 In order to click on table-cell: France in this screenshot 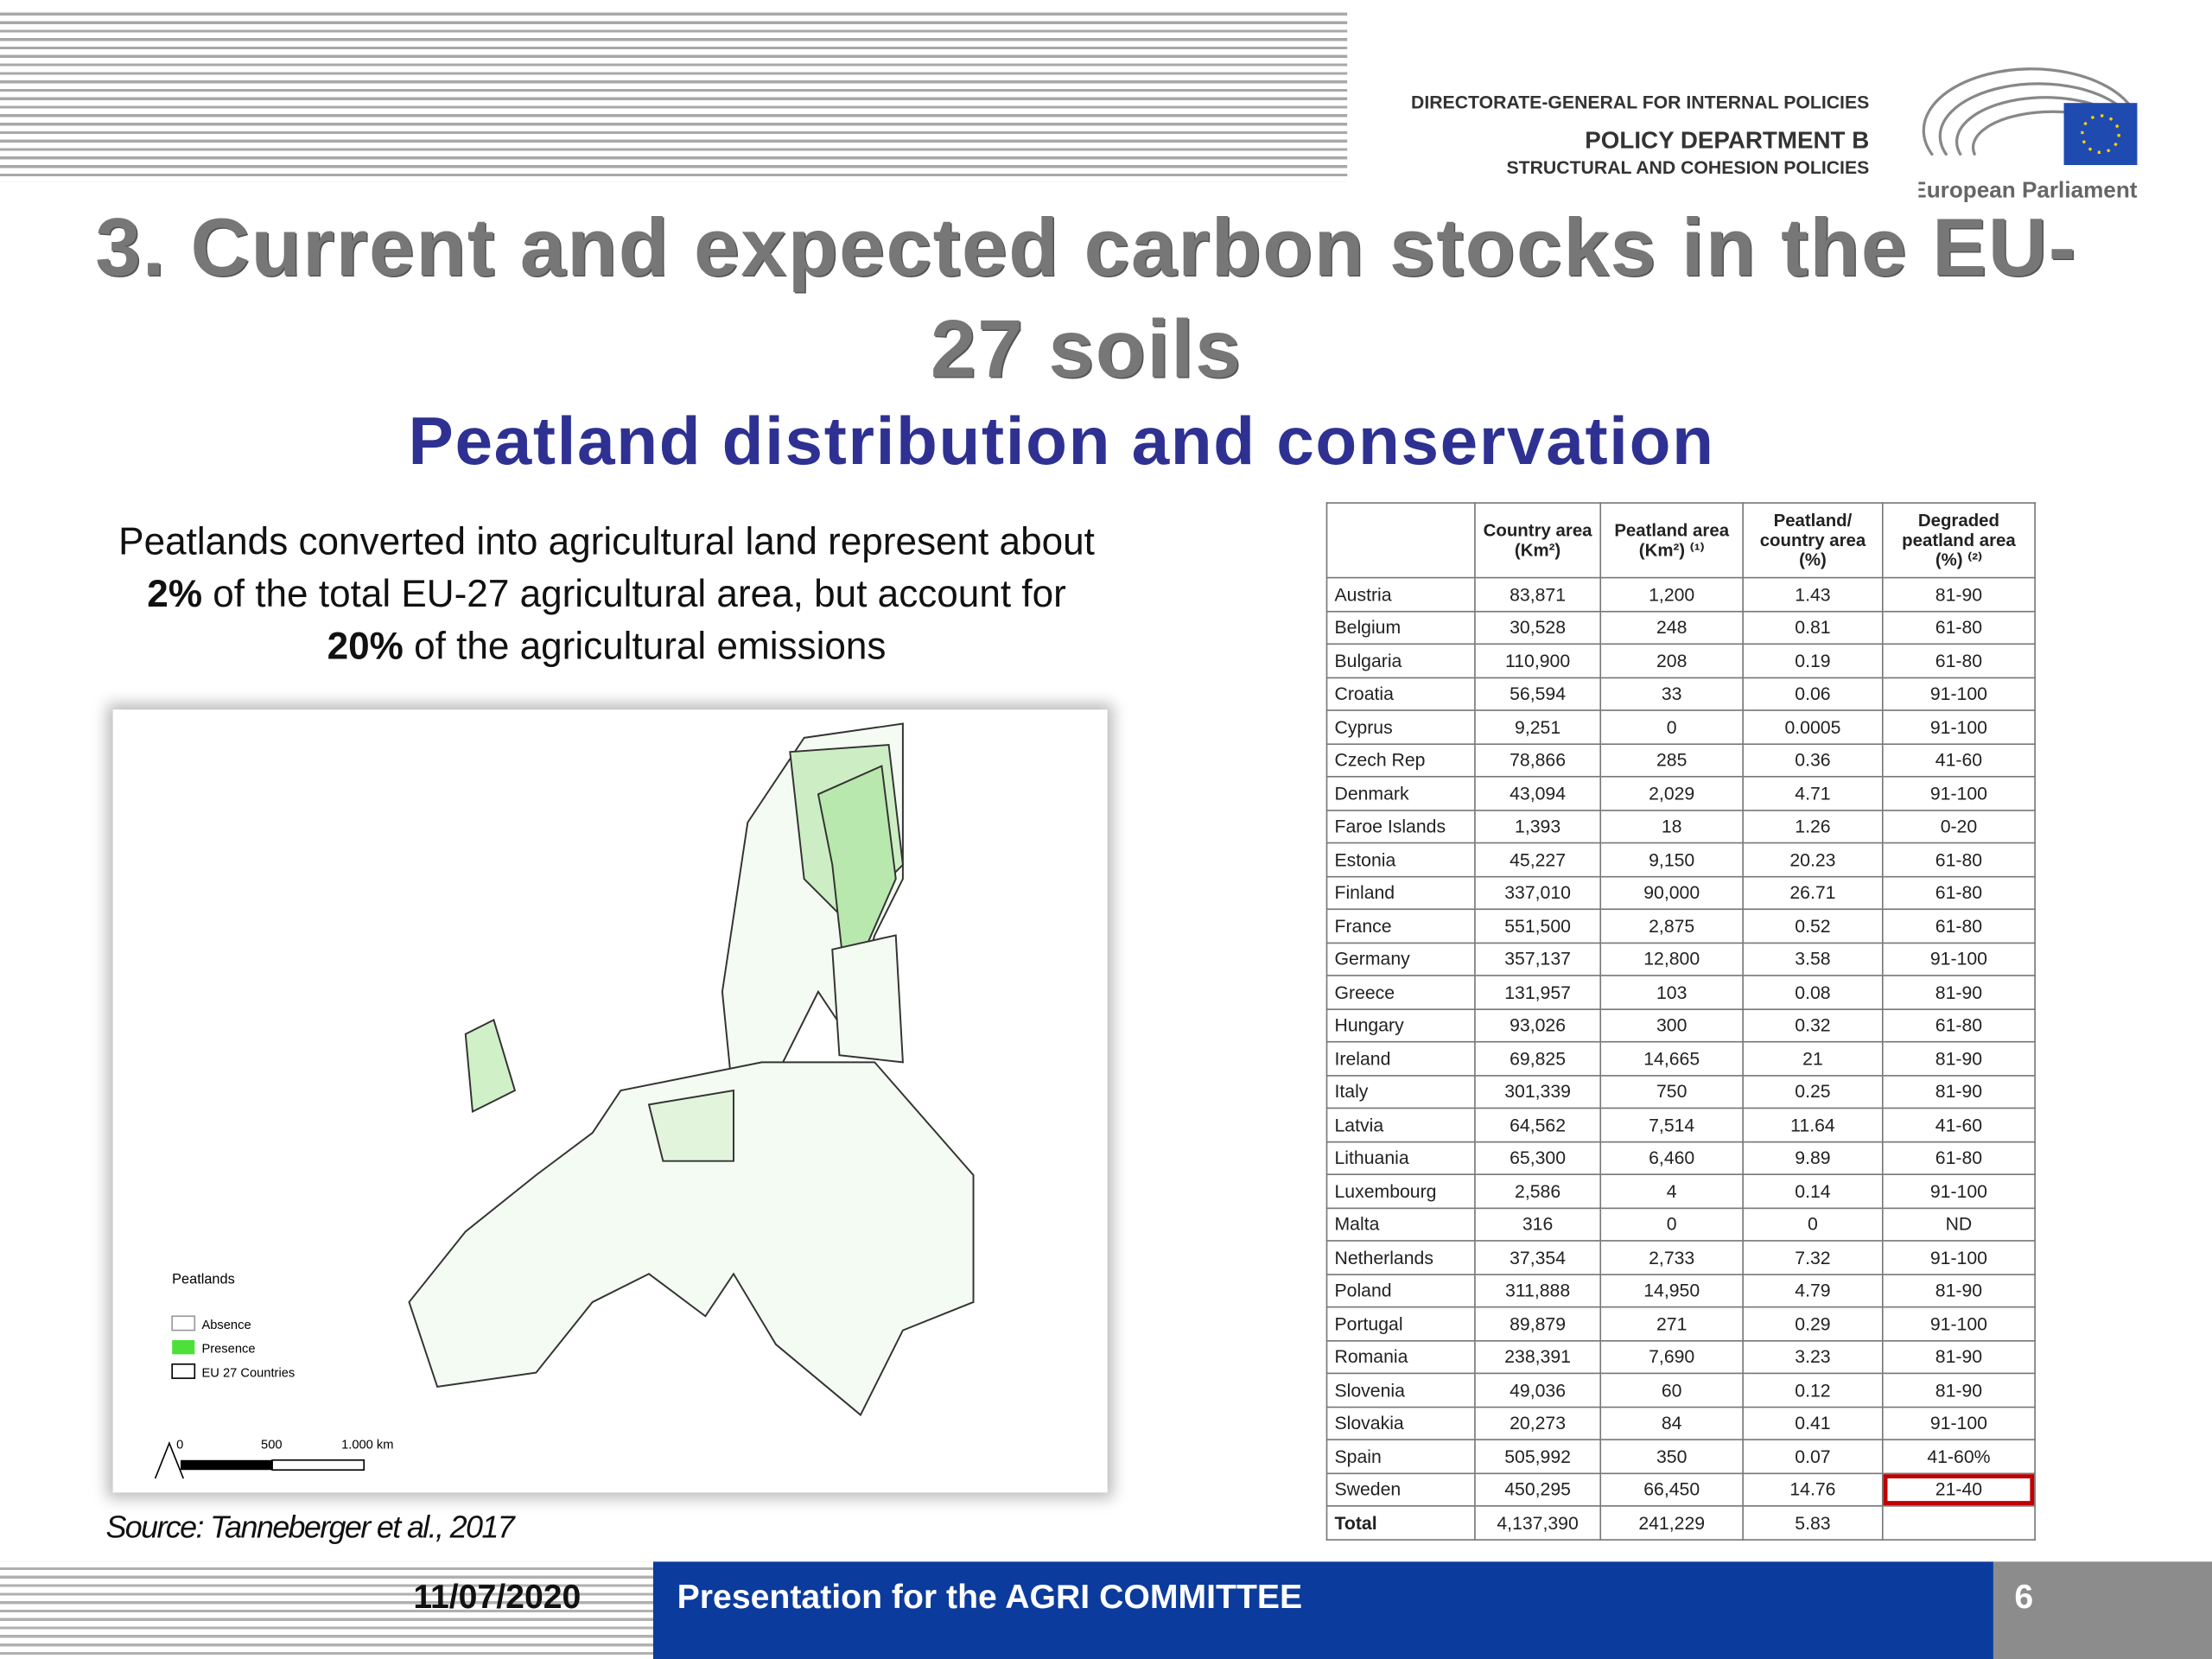, I will do `click(1400, 926)`.